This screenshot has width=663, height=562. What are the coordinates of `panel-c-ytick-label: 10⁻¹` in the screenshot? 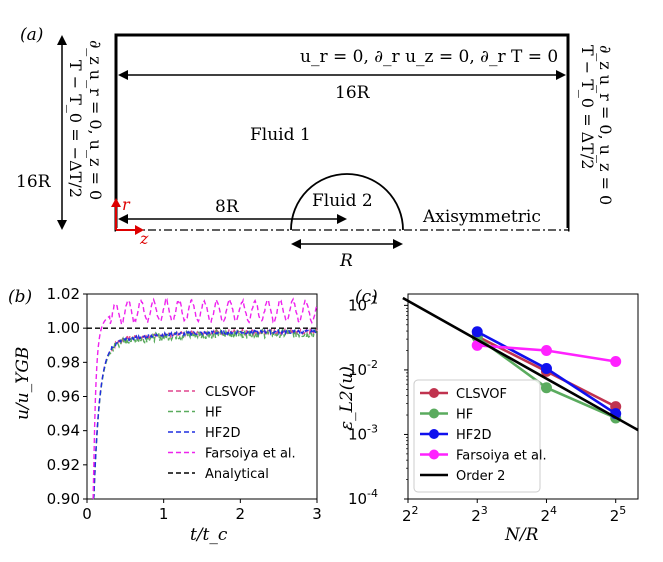 It's located at (363, 303).